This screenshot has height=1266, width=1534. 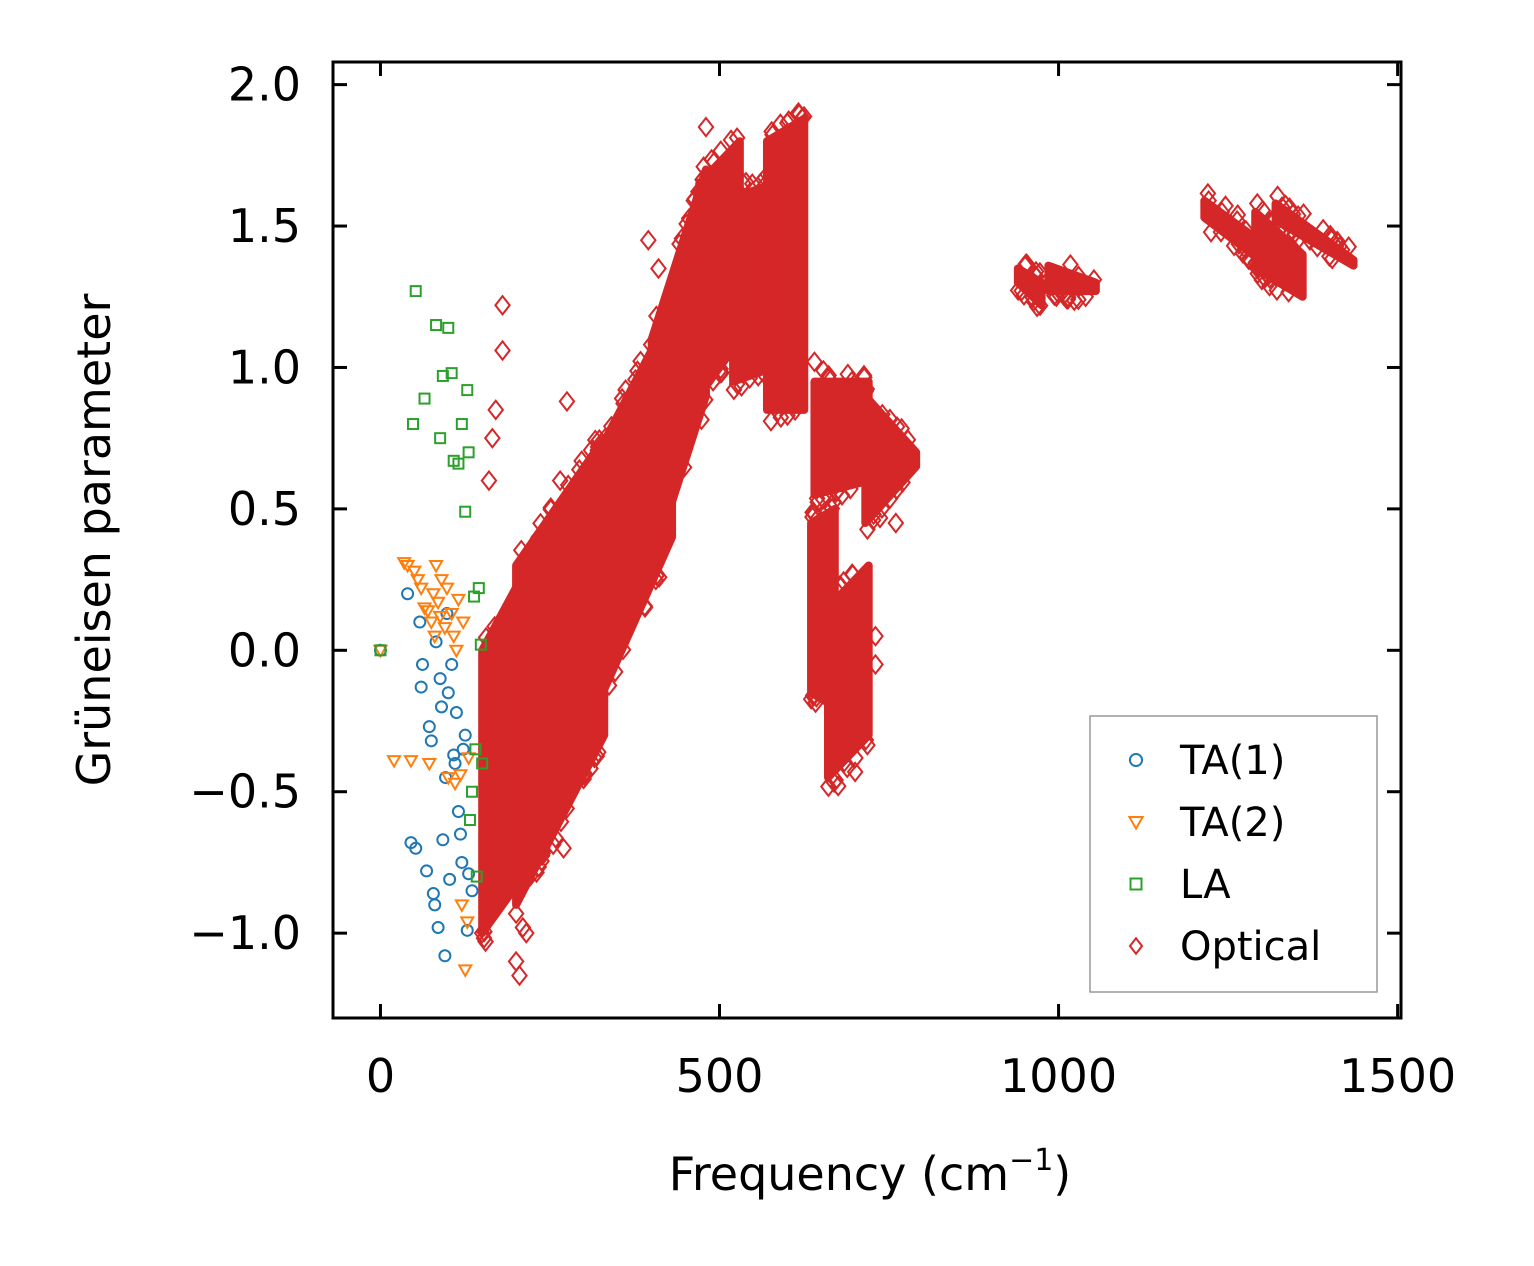 I want to click on legend-marker-la, so click(x=1136, y=884).